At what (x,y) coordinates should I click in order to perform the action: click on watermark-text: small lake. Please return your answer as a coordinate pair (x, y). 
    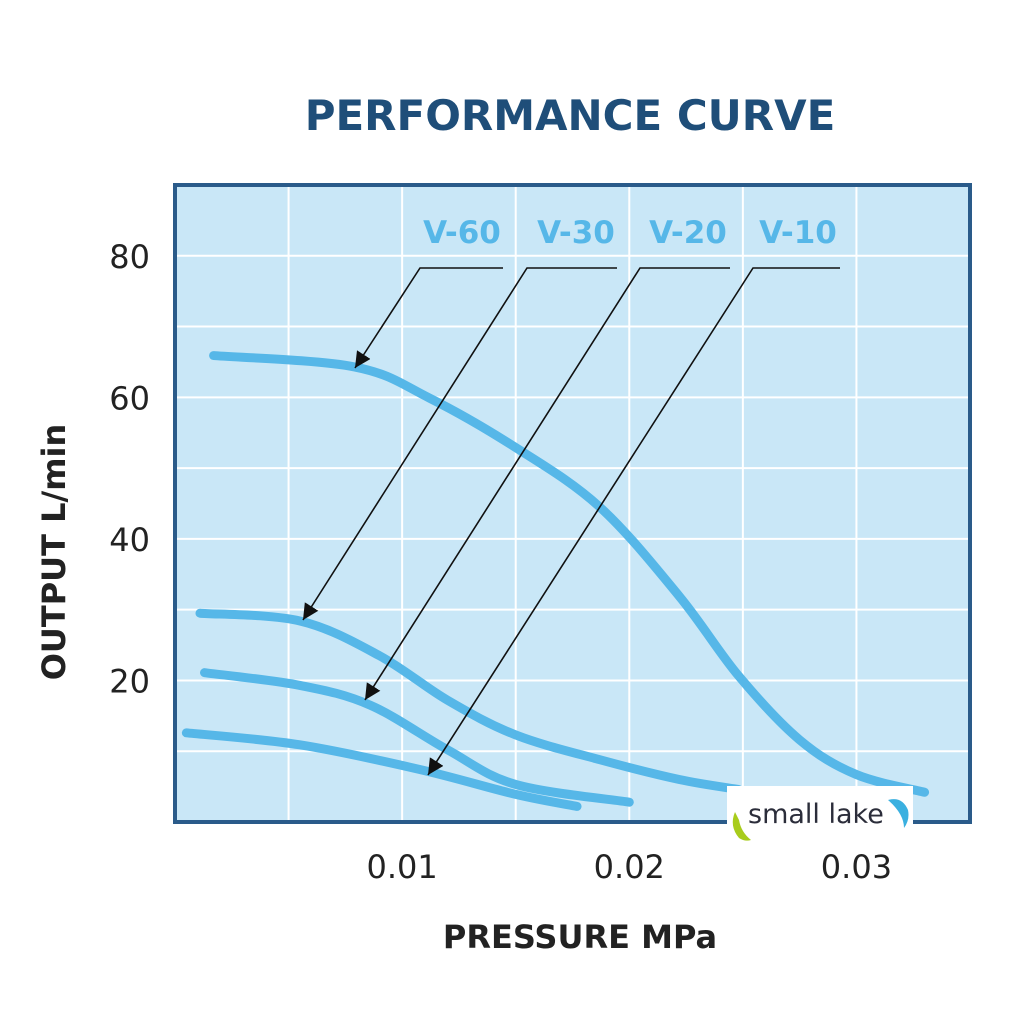
    Looking at the image, I should click on (816, 814).